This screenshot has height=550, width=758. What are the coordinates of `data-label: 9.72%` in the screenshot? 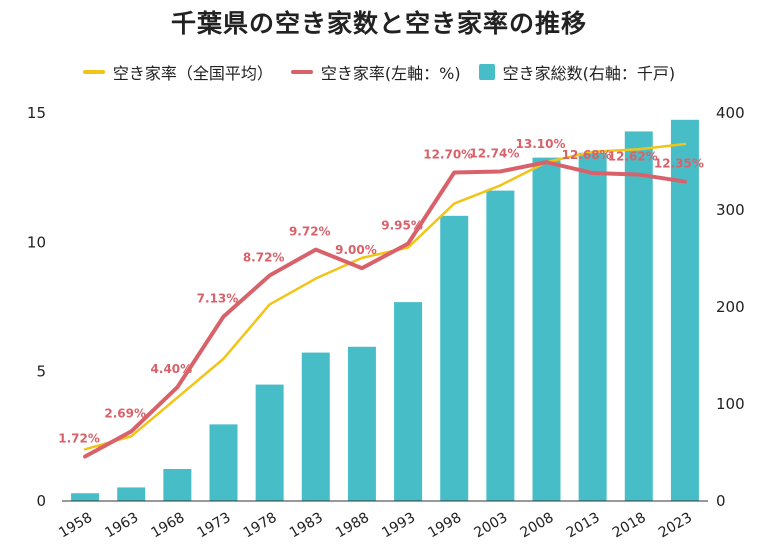 It's located at (310, 232).